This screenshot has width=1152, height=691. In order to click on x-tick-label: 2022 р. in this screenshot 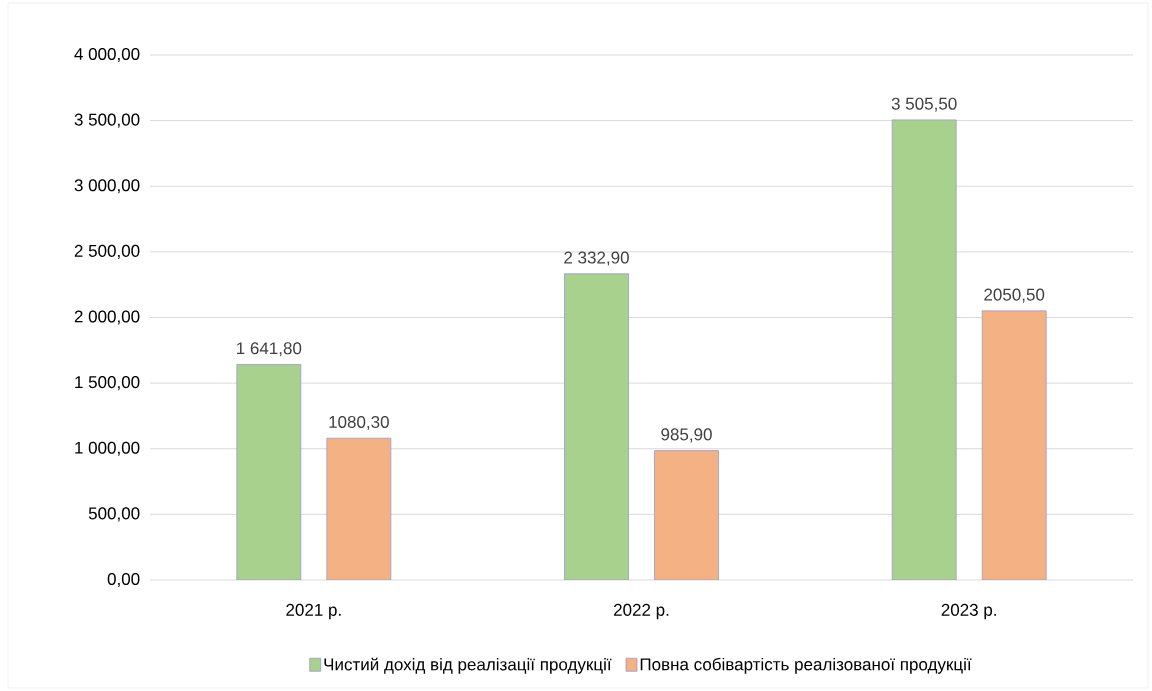, I will do `click(641, 611)`.